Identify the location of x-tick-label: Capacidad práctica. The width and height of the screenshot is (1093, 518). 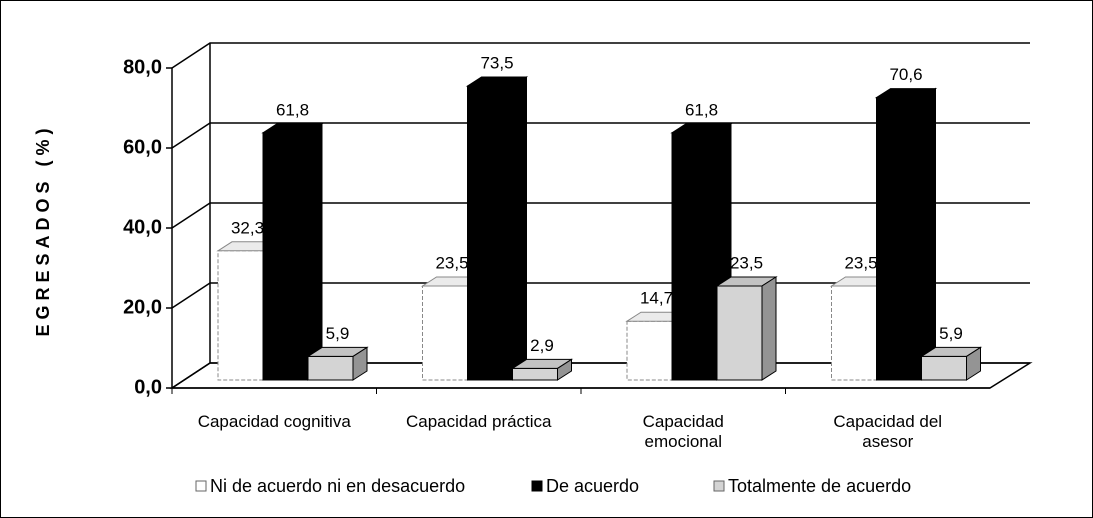
(478, 421).